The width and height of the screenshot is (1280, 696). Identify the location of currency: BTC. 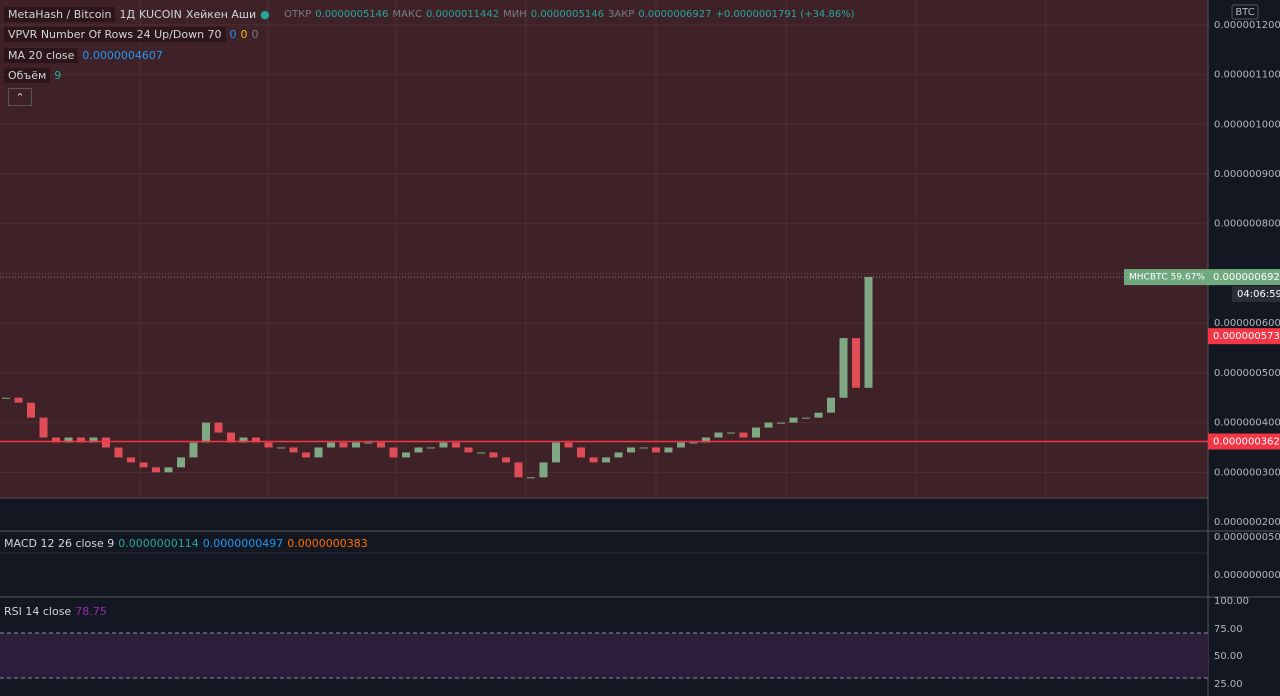
(1244, 12).